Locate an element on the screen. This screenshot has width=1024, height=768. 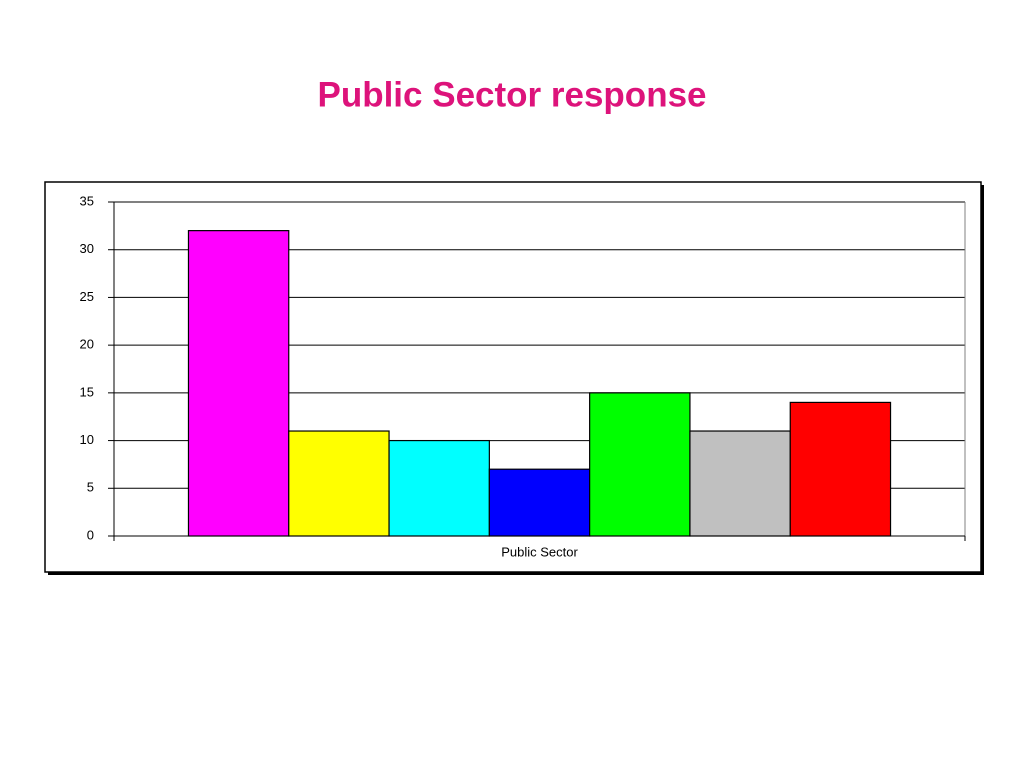
x-tick-label: Public Sector is located at coordinates (539, 551).